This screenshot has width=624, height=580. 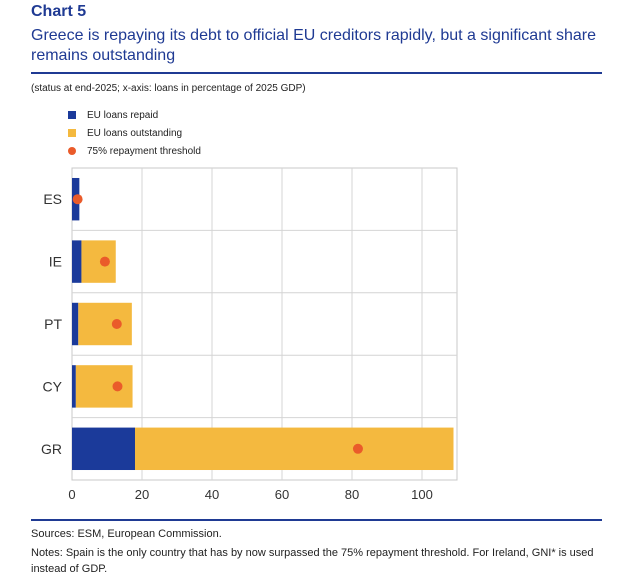 What do you see at coordinates (77, 261) in the screenshot?
I see `bar-ie-repaid` at bounding box center [77, 261].